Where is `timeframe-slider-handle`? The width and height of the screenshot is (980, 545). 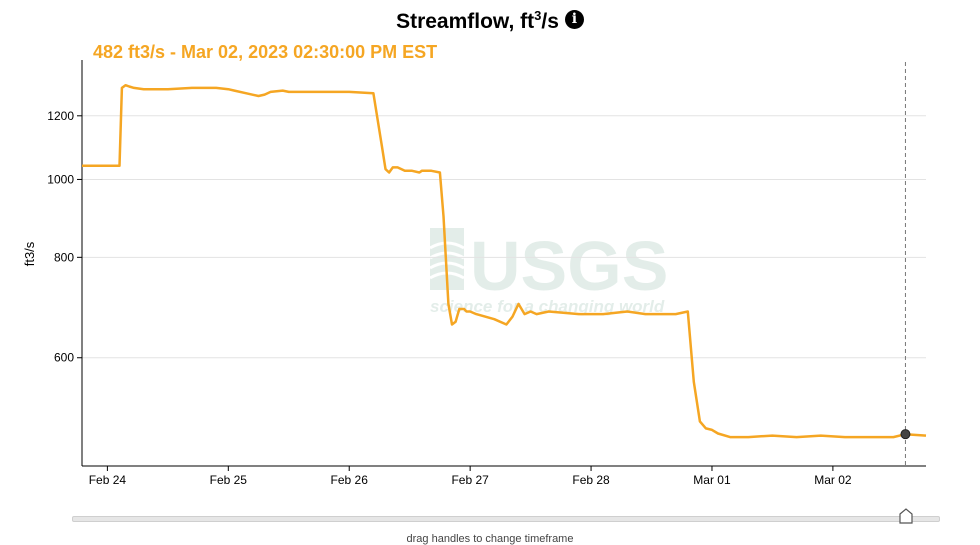 timeframe-slider-handle is located at coordinates (906, 516).